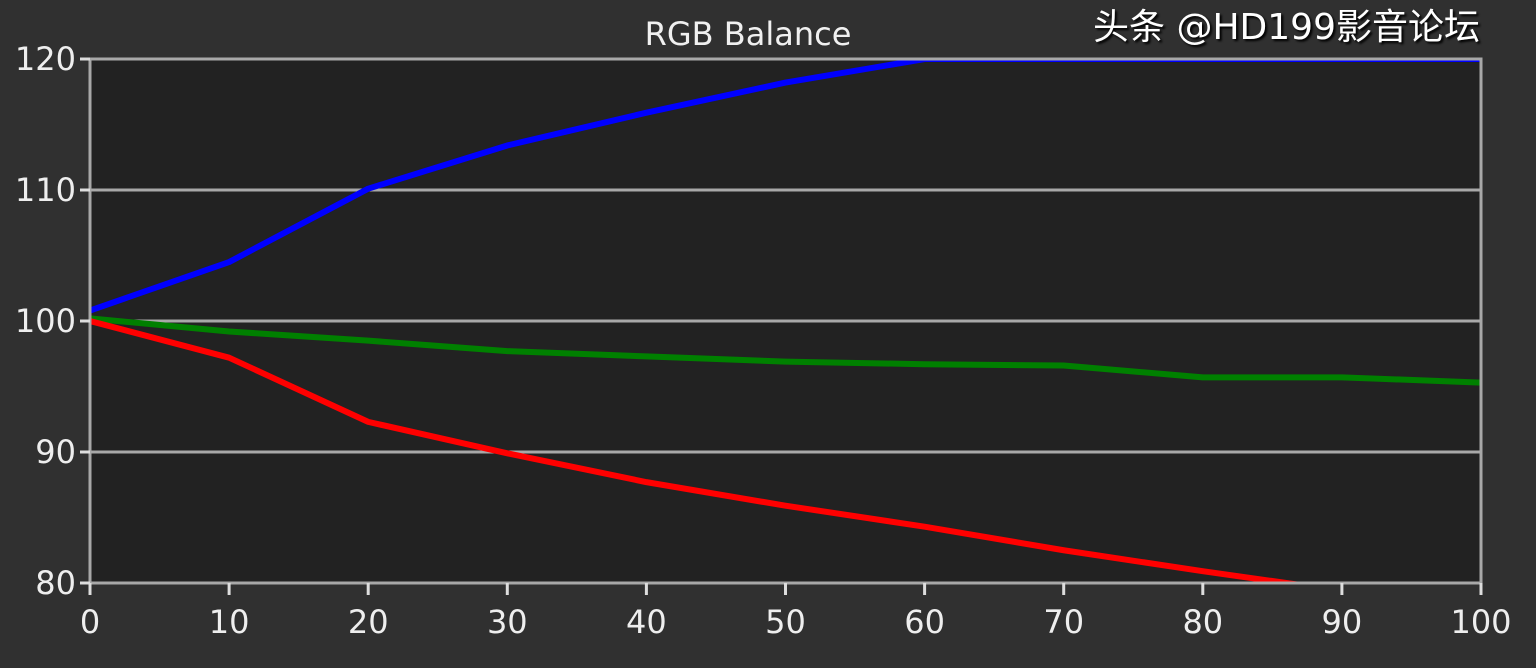 The image size is (1536, 668). What do you see at coordinates (55, 452) in the screenshot?
I see `y-tick-label: 90` at bounding box center [55, 452].